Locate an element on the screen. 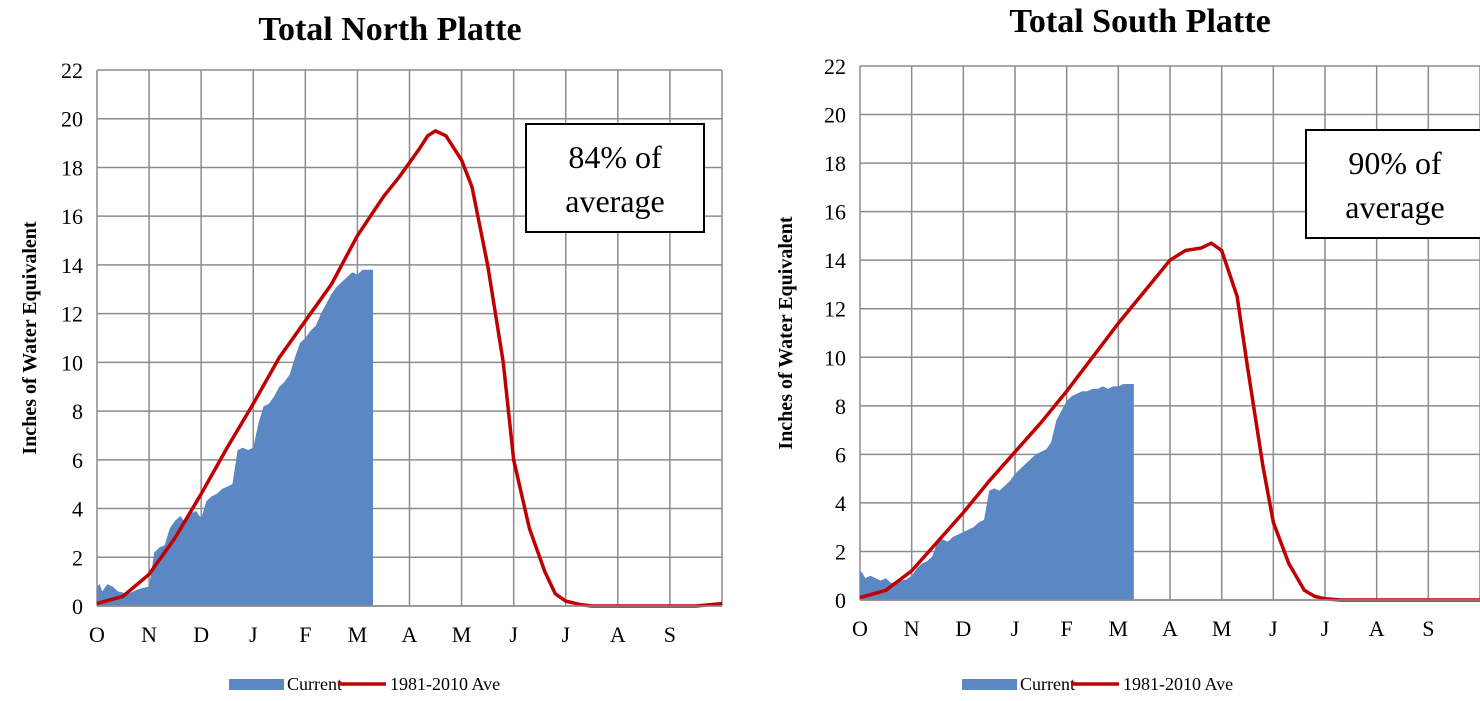 The width and height of the screenshot is (1480, 701). chart-title: Total South Platte is located at coordinates (1139, 21).